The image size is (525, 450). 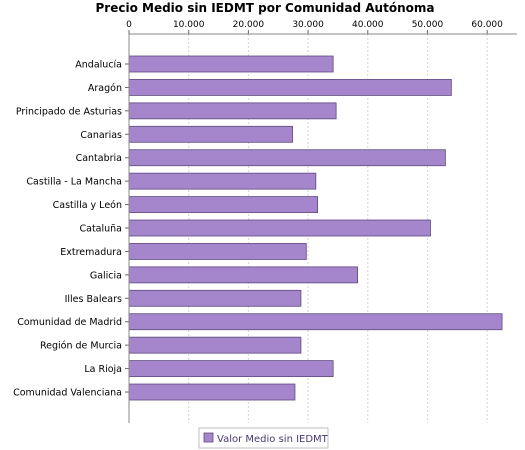 What do you see at coordinates (129, 25) in the screenshot?
I see `x-tick-label: 0` at bounding box center [129, 25].